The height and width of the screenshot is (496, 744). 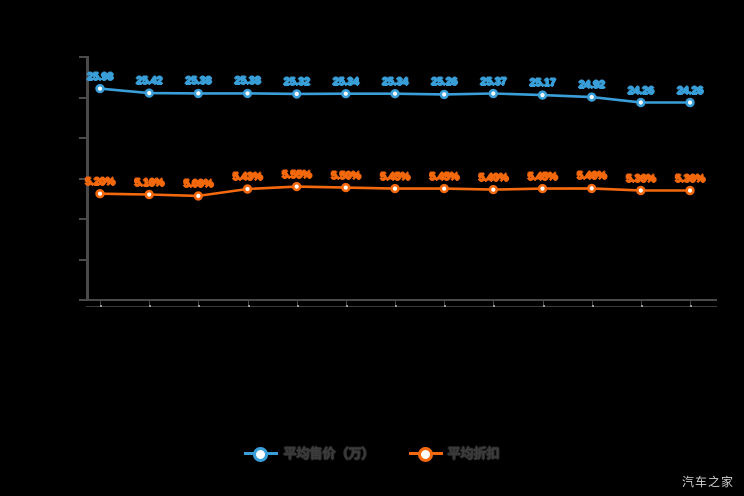 What do you see at coordinates (149, 182) in the screenshot?
I see `data-point-label: 5.16%` at bounding box center [149, 182].